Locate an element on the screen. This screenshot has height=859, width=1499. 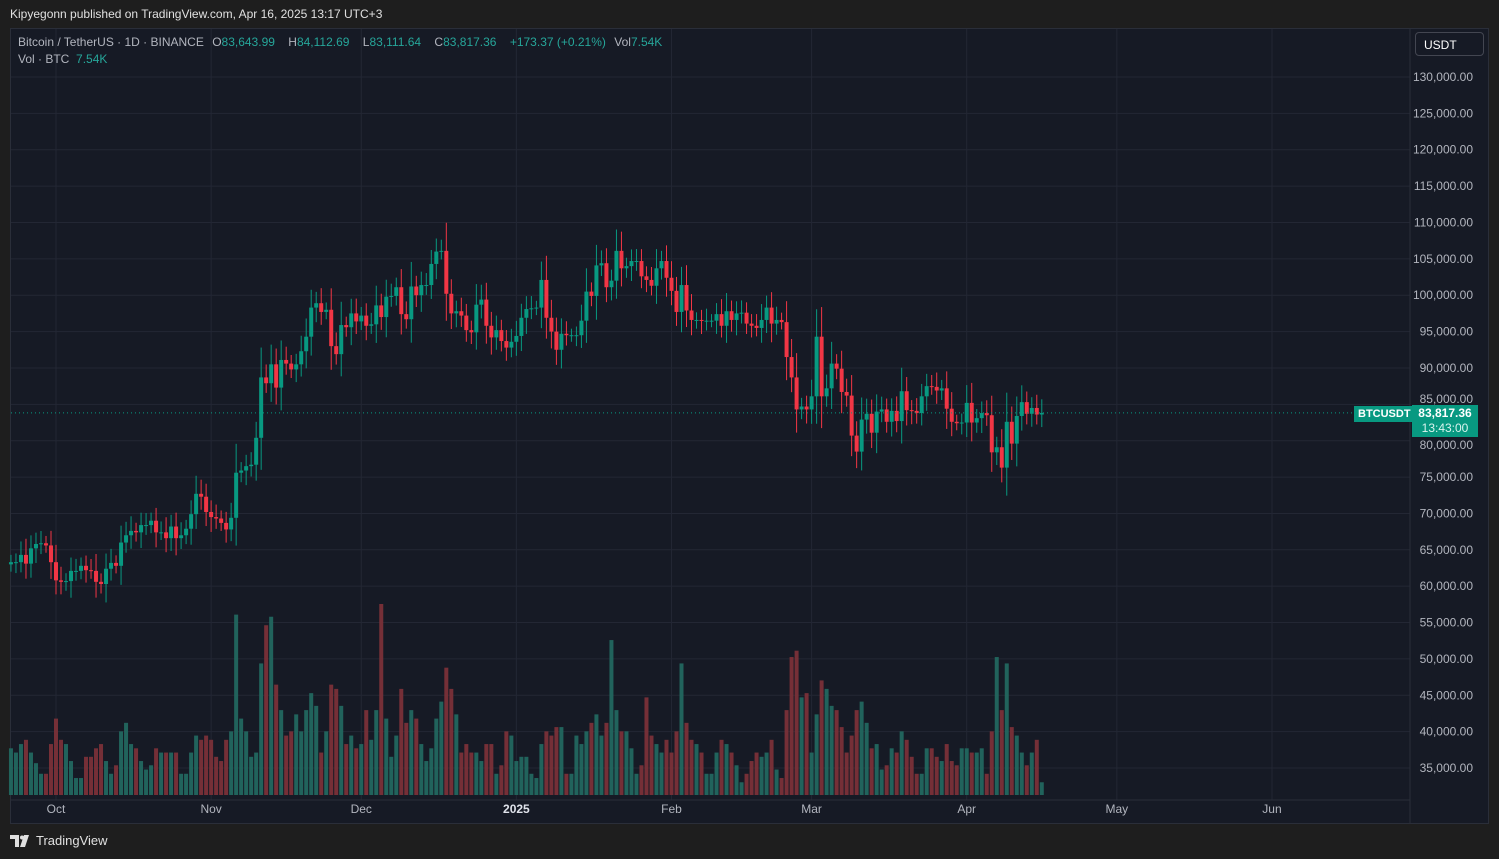
footer-brand: TradingView is located at coordinates (59, 840).